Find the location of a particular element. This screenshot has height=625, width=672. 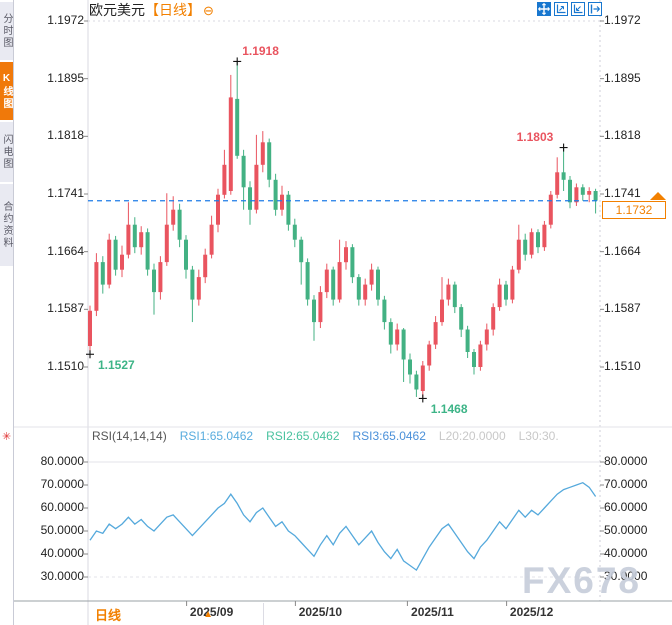

chart-title: 欧元美元【日线】 ⊖ is located at coordinates (151, 10).